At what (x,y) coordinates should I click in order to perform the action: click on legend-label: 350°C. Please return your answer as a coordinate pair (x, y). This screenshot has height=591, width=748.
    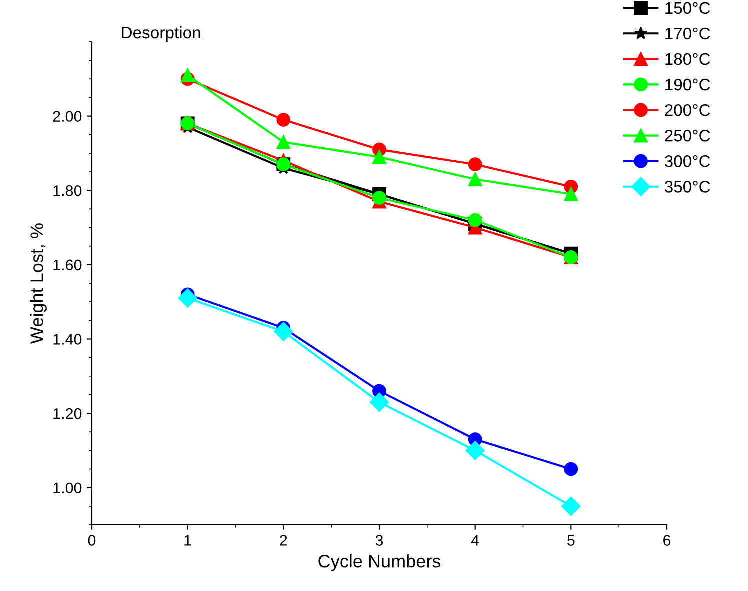
    Looking at the image, I should click on (687, 187).